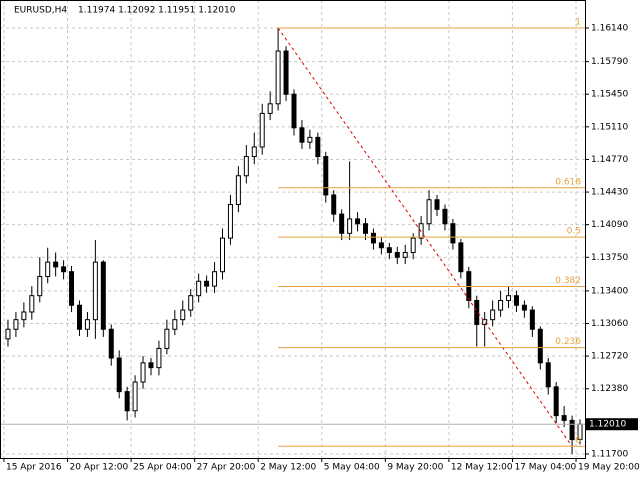 This screenshot has width=640, height=480. I want to click on x-tick-label: 15 Apr 2016, so click(34, 468).